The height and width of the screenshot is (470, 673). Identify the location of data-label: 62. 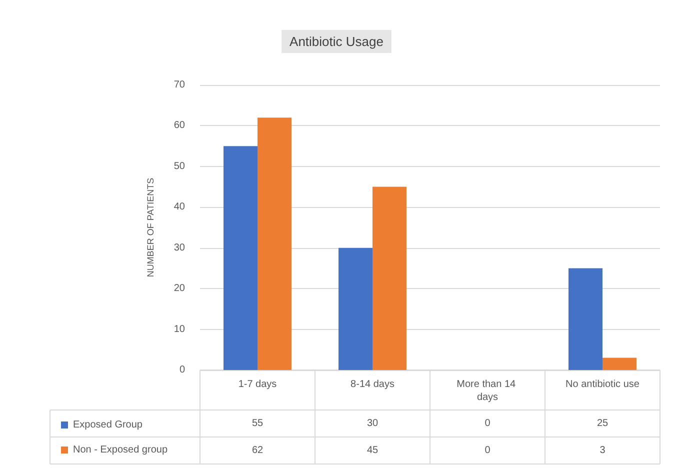
(258, 450).